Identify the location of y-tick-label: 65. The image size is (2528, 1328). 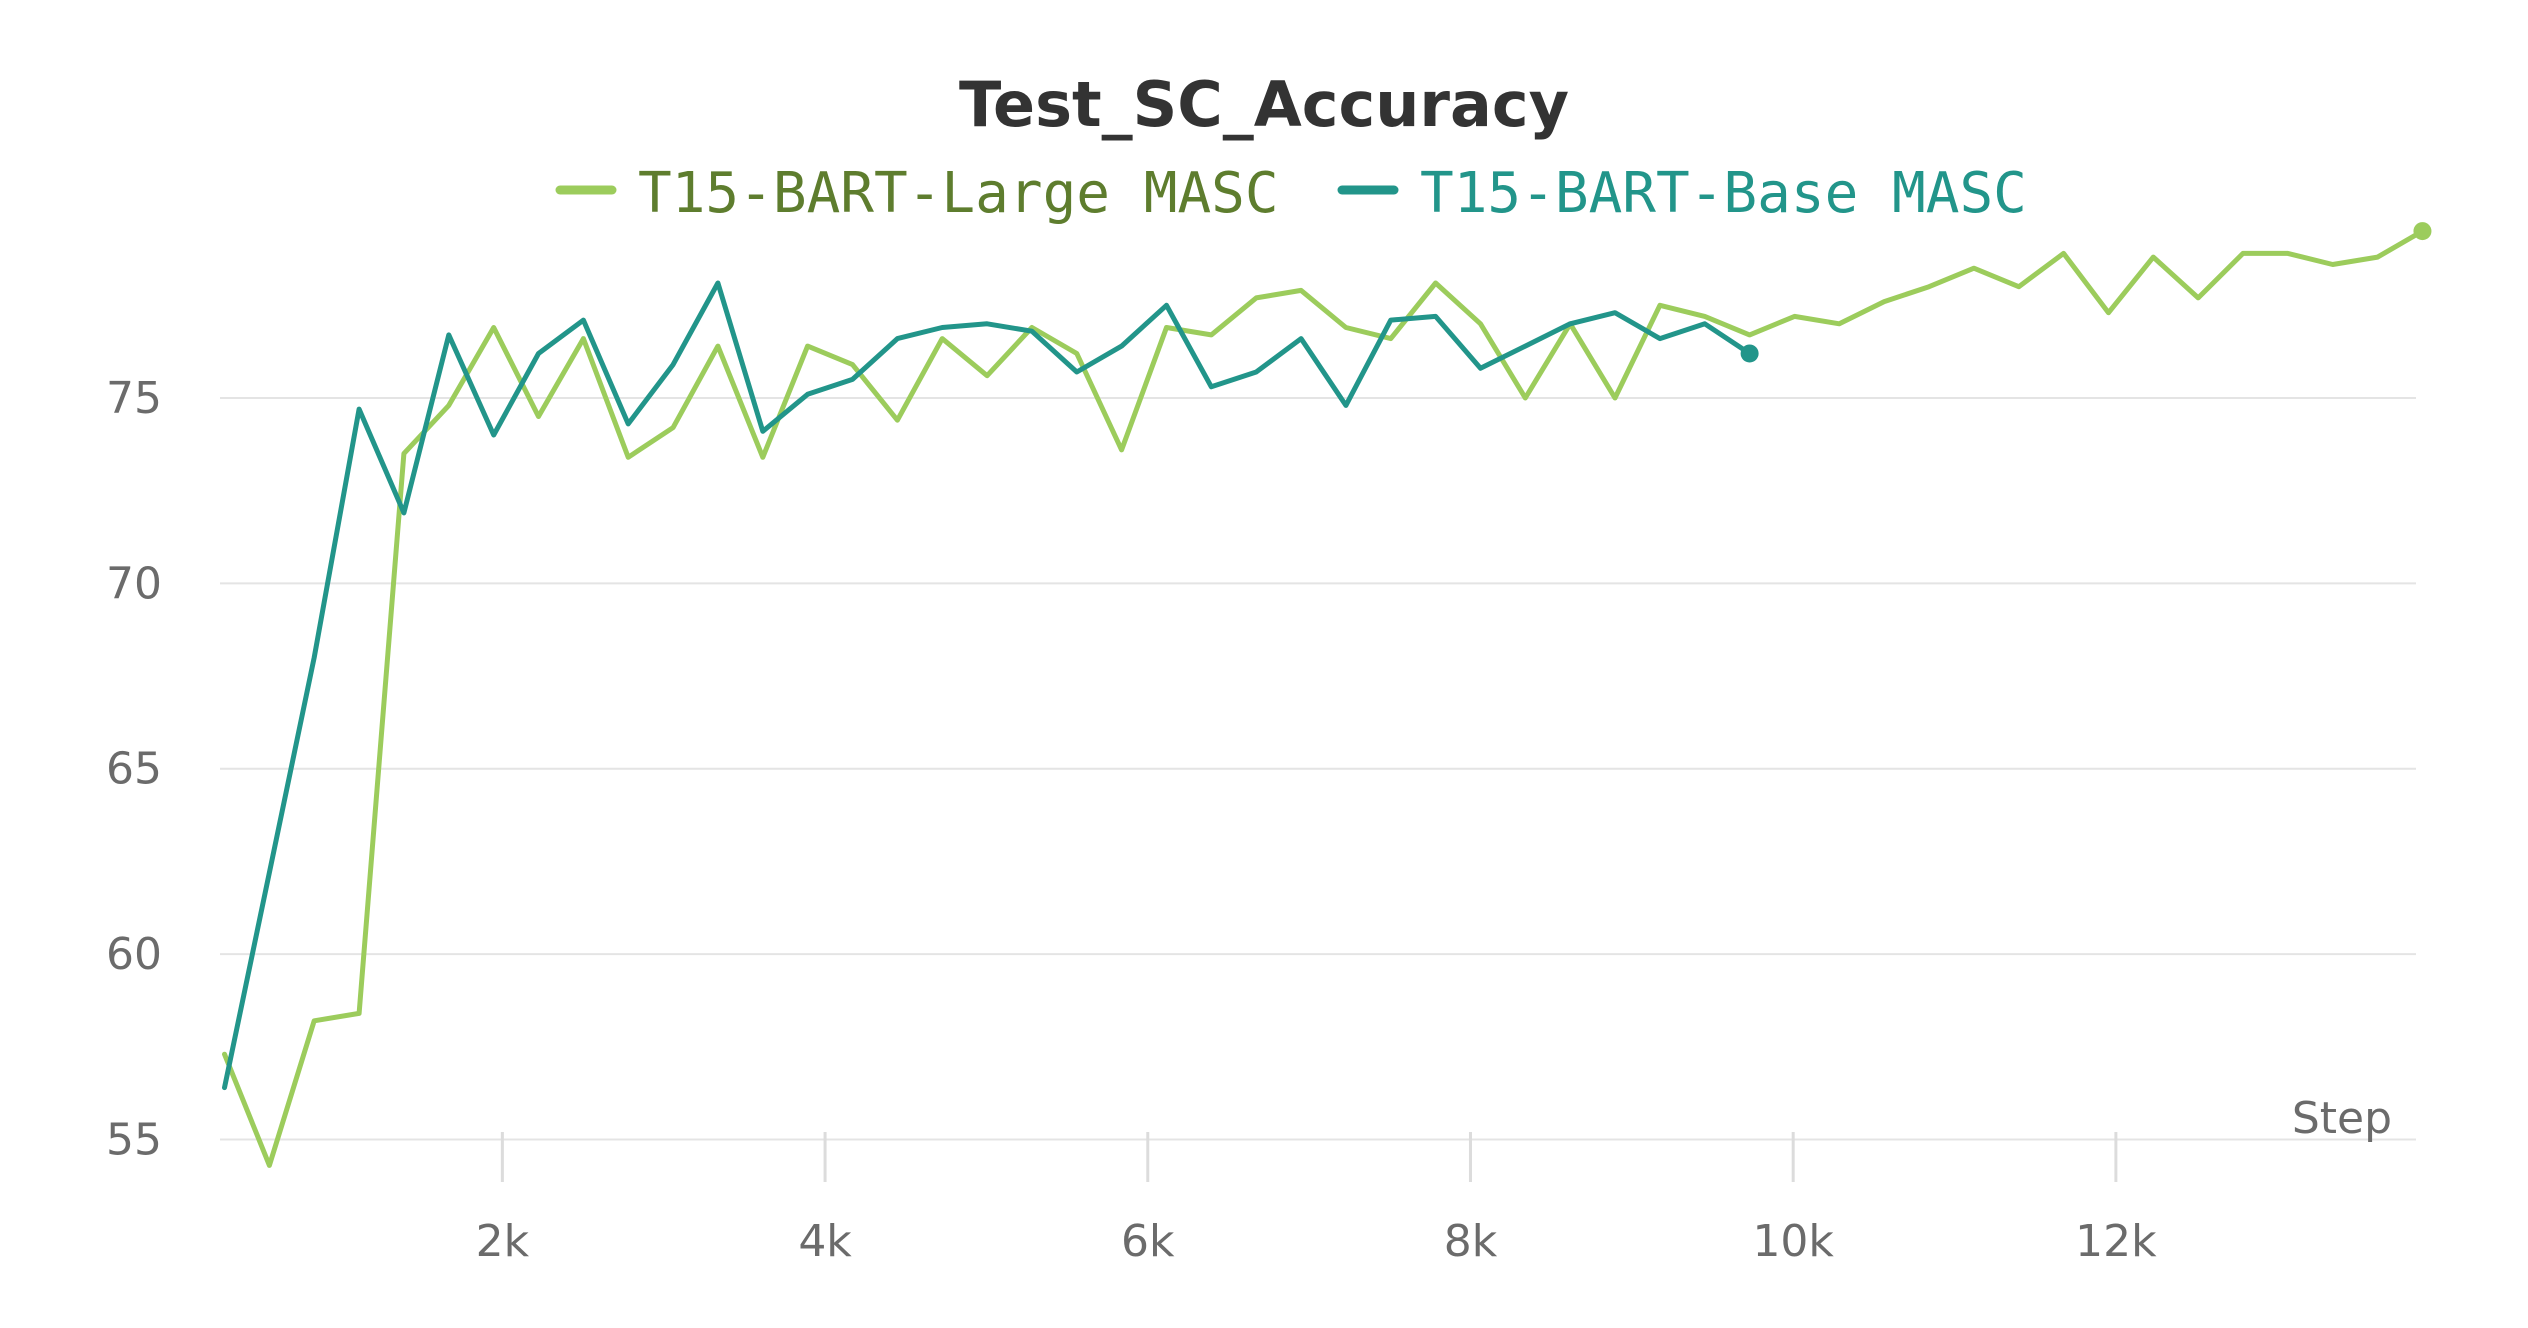
(134, 769).